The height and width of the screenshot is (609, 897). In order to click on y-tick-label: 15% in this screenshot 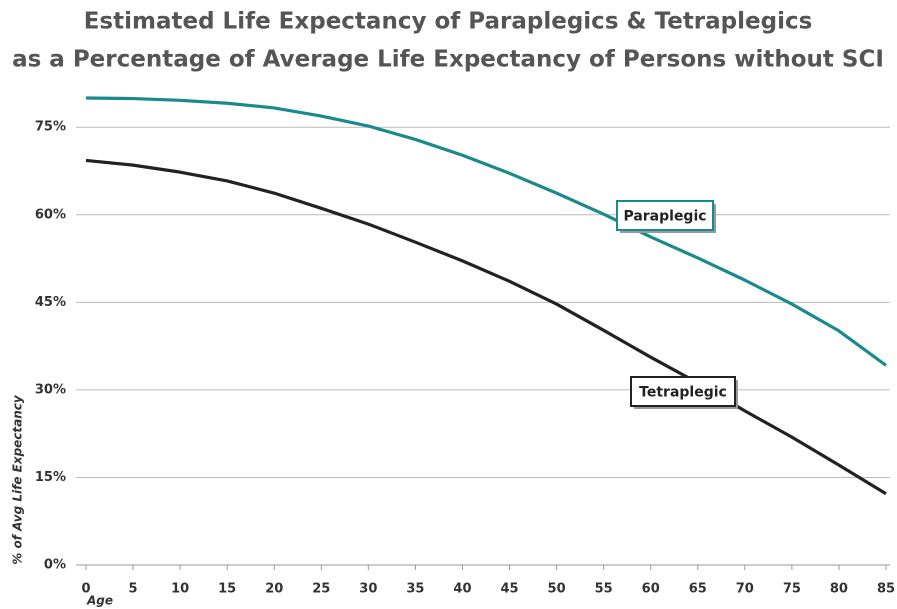, I will do `click(50, 477)`.